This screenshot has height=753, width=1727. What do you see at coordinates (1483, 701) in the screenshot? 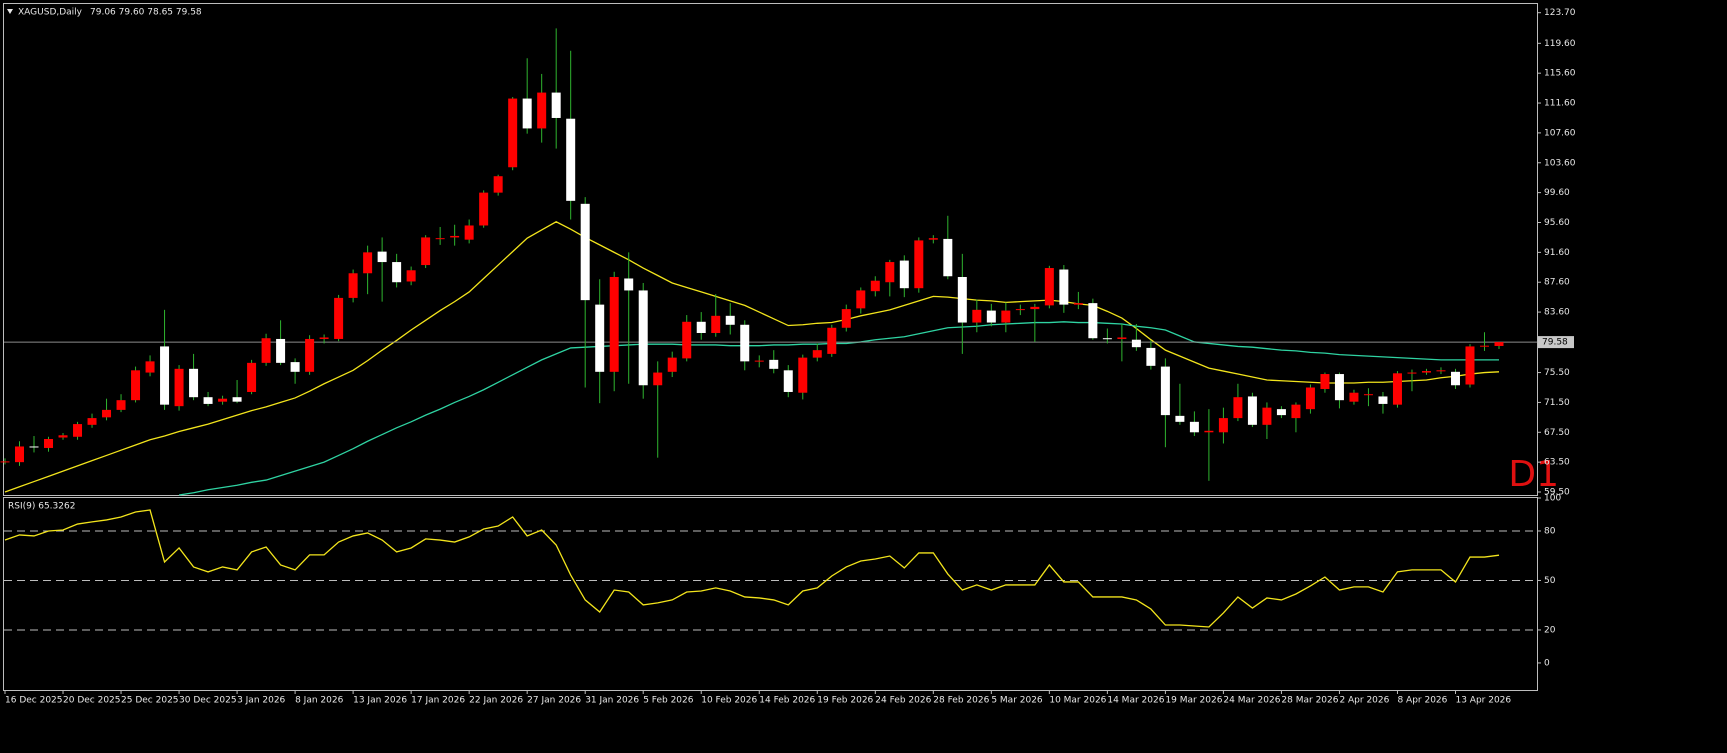
I see `x-tick-label: 13 Apr 2026` at bounding box center [1483, 701].